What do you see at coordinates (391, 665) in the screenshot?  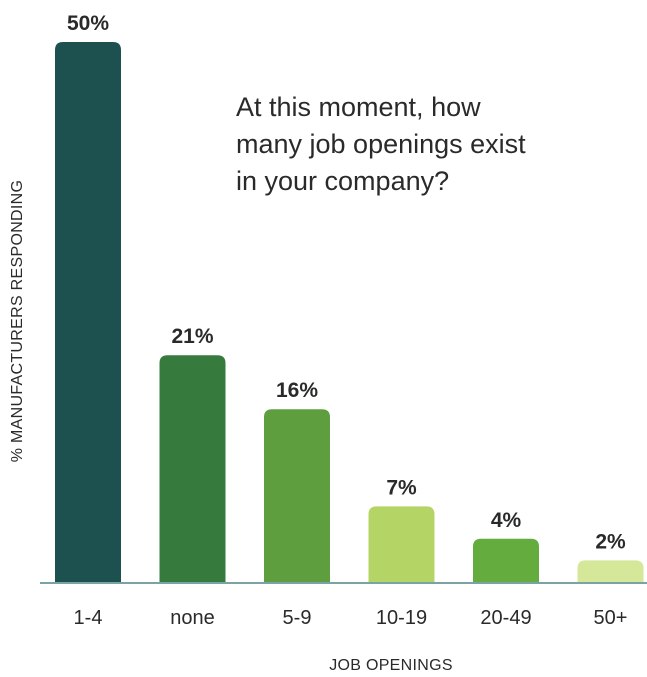 I see `x-axis-title: JOB OPENINGS` at bounding box center [391, 665].